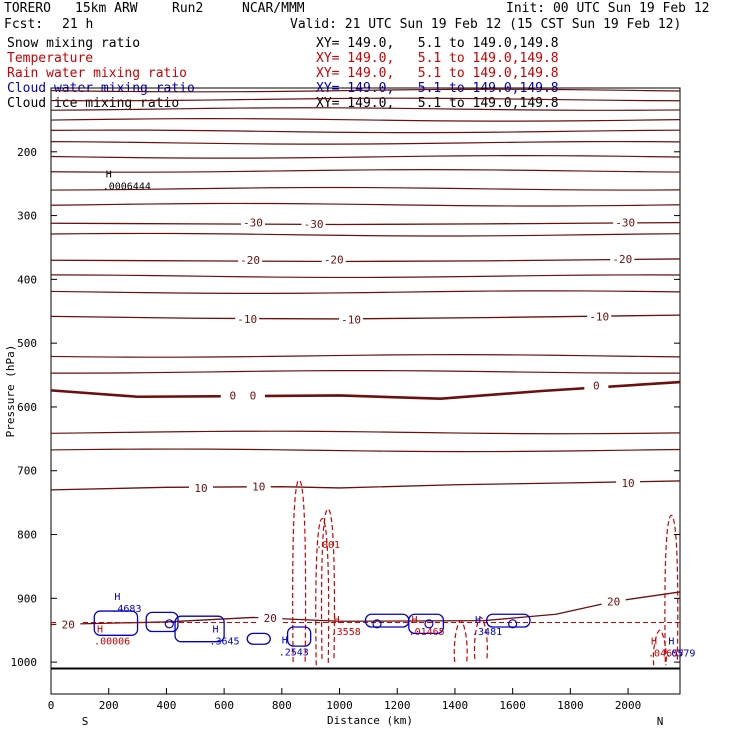  I want to click on high-marker-value: .04657, so click(666, 654).